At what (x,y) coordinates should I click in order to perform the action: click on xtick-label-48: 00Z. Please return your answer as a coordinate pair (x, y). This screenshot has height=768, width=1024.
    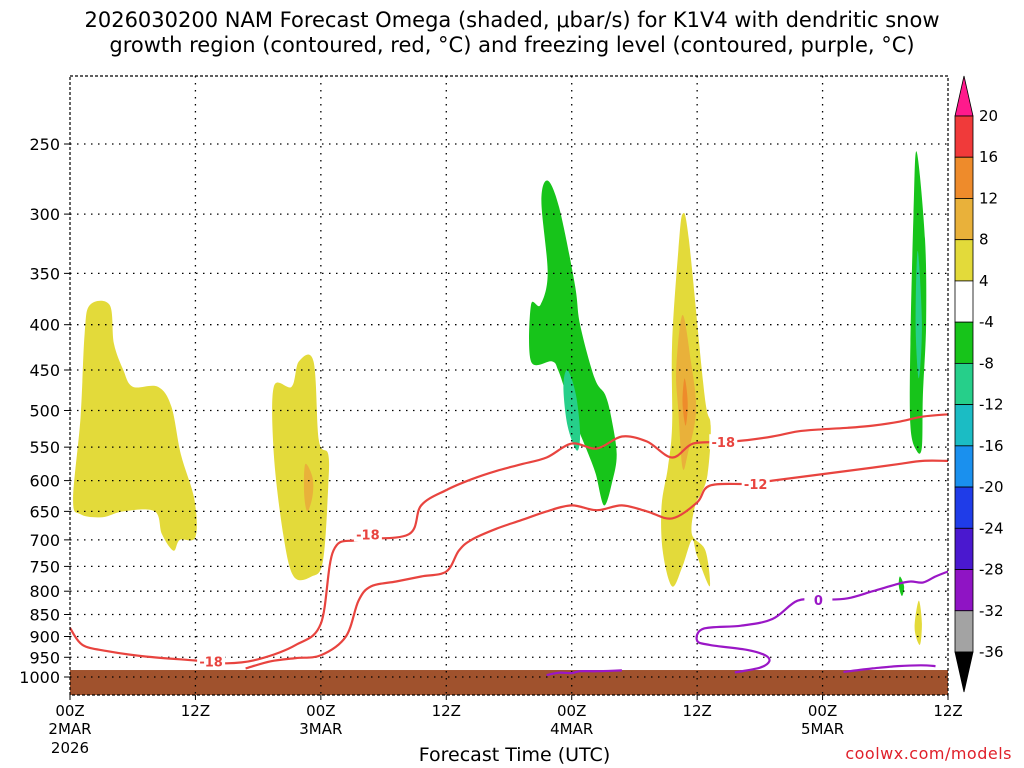
    Looking at the image, I should click on (571, 711).